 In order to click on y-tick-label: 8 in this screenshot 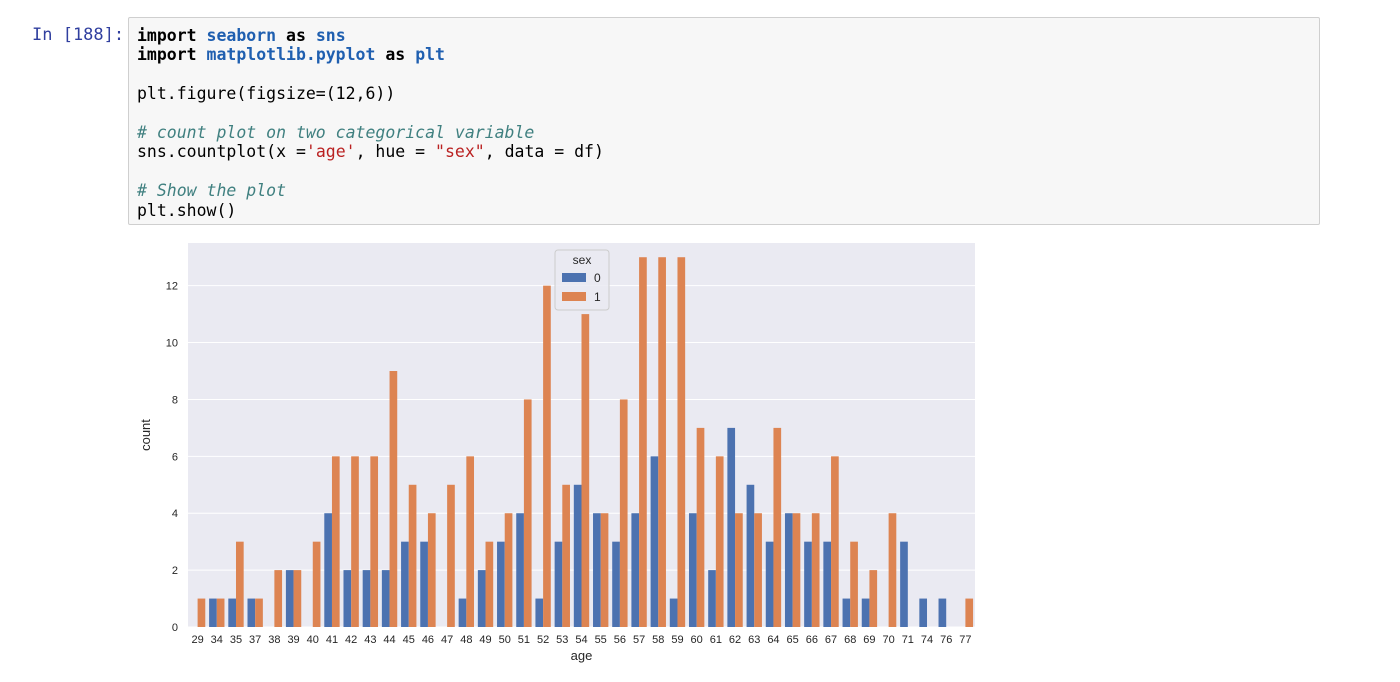, I will do `click(175, 400)`.